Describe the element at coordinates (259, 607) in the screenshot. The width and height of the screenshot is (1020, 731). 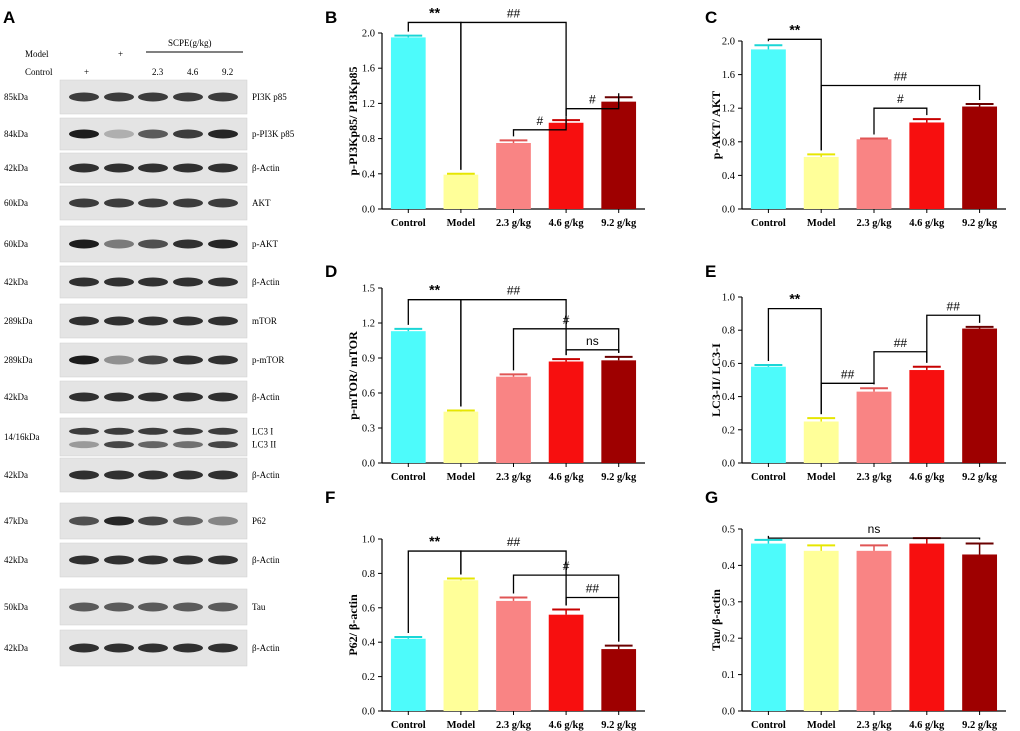
I see `protein-label: Tau` at that location.